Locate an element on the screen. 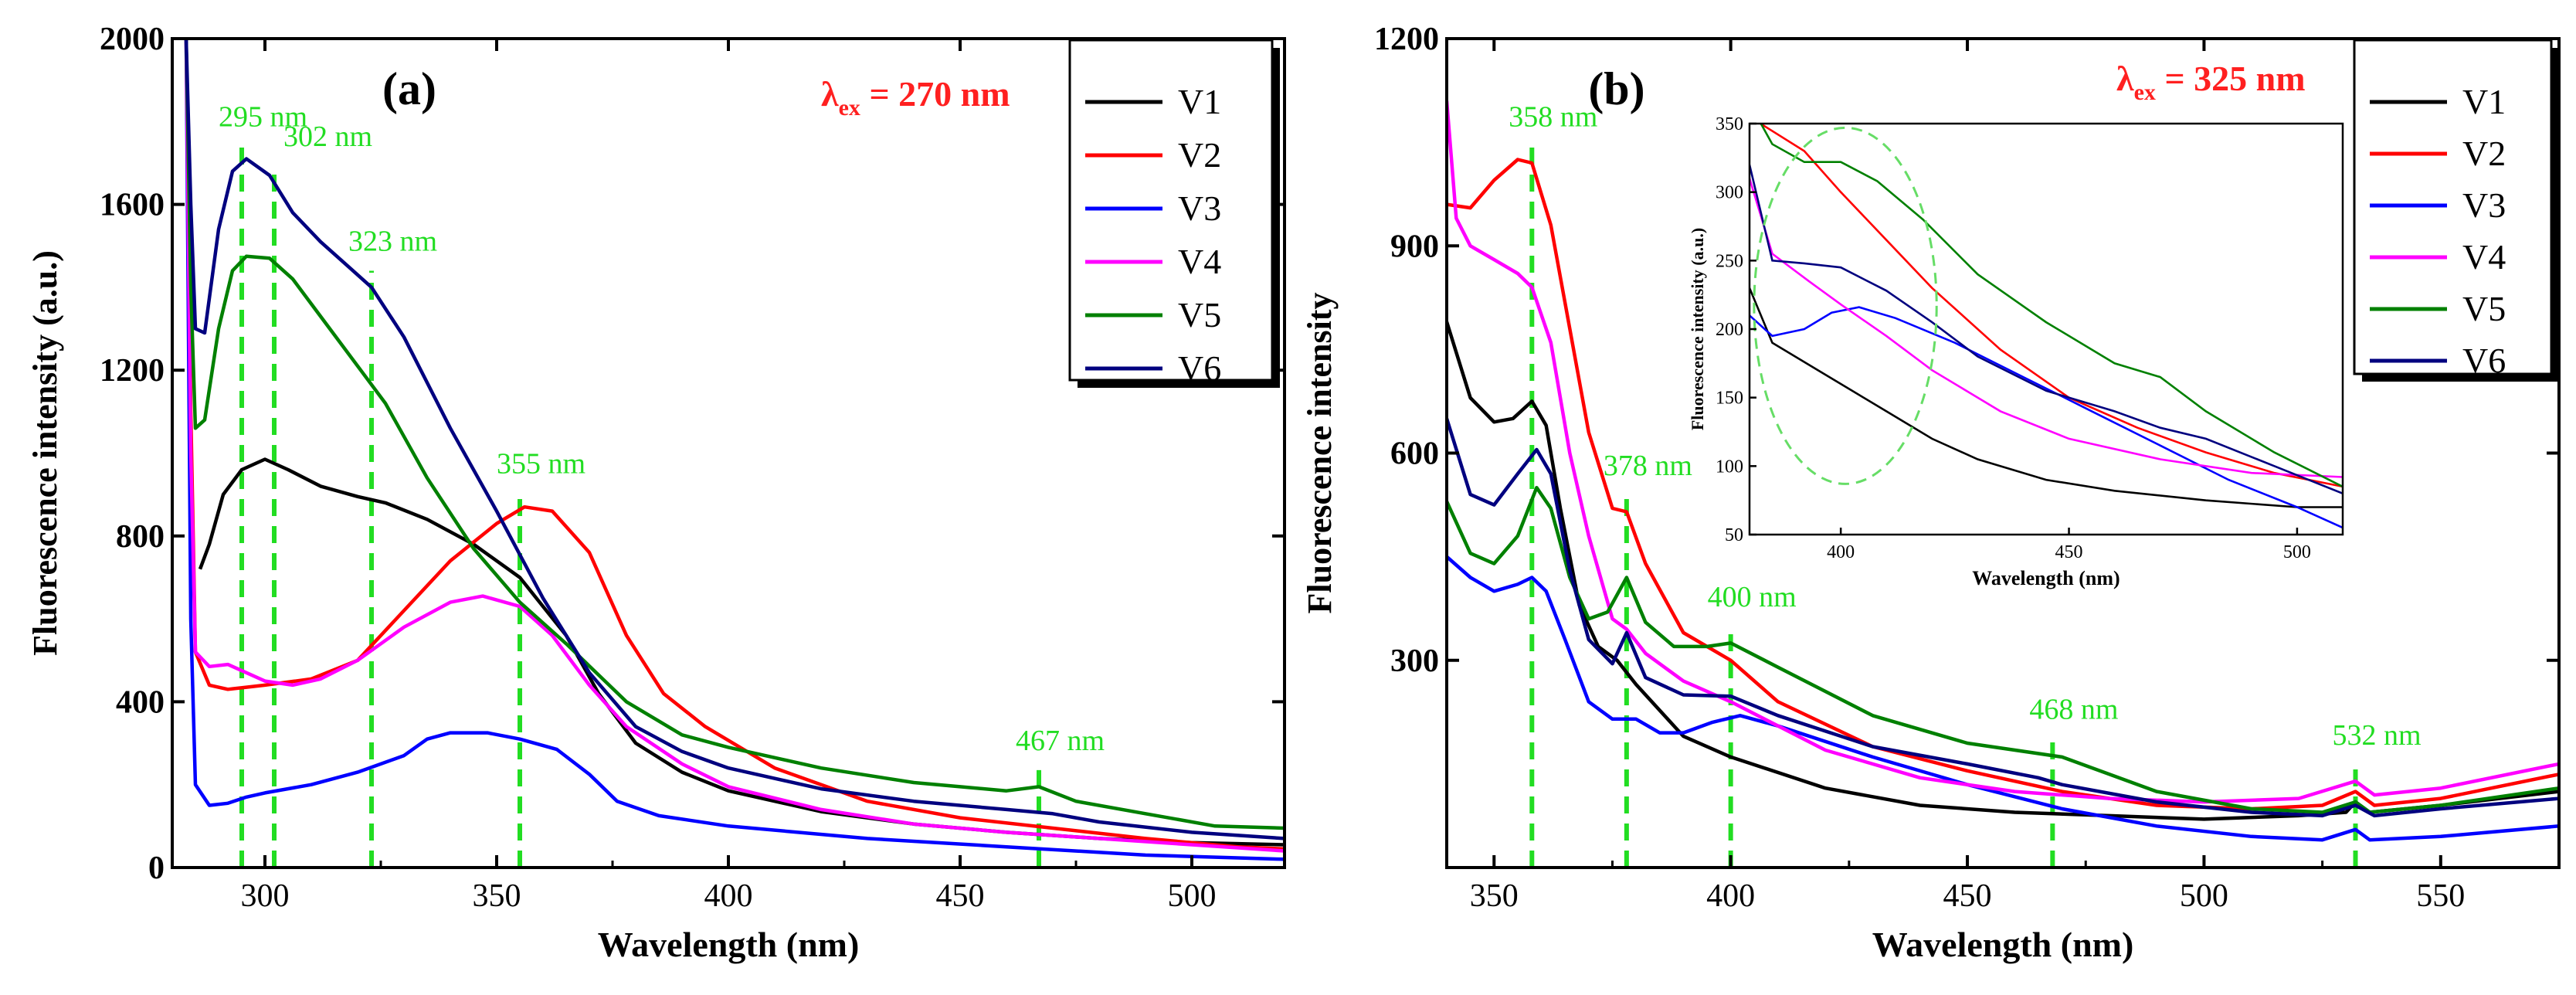  peak-annotation-label: 295 nm is located at coordinates (263, 116).